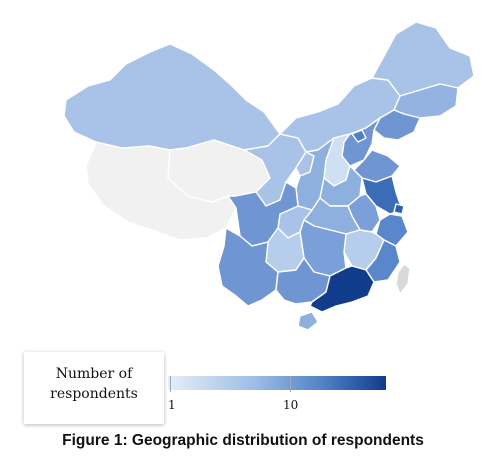 The image size is (486, 463). I want to click on region-taiwan, so click(403, 279).